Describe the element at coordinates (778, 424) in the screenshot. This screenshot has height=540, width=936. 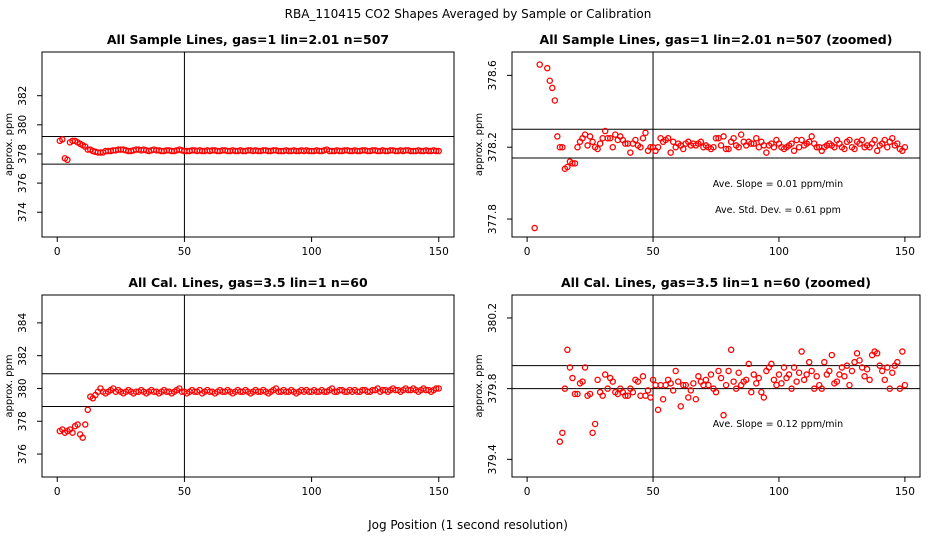
I see `annotation: Ave. Slope = 0.12 ppm/min` at that location.